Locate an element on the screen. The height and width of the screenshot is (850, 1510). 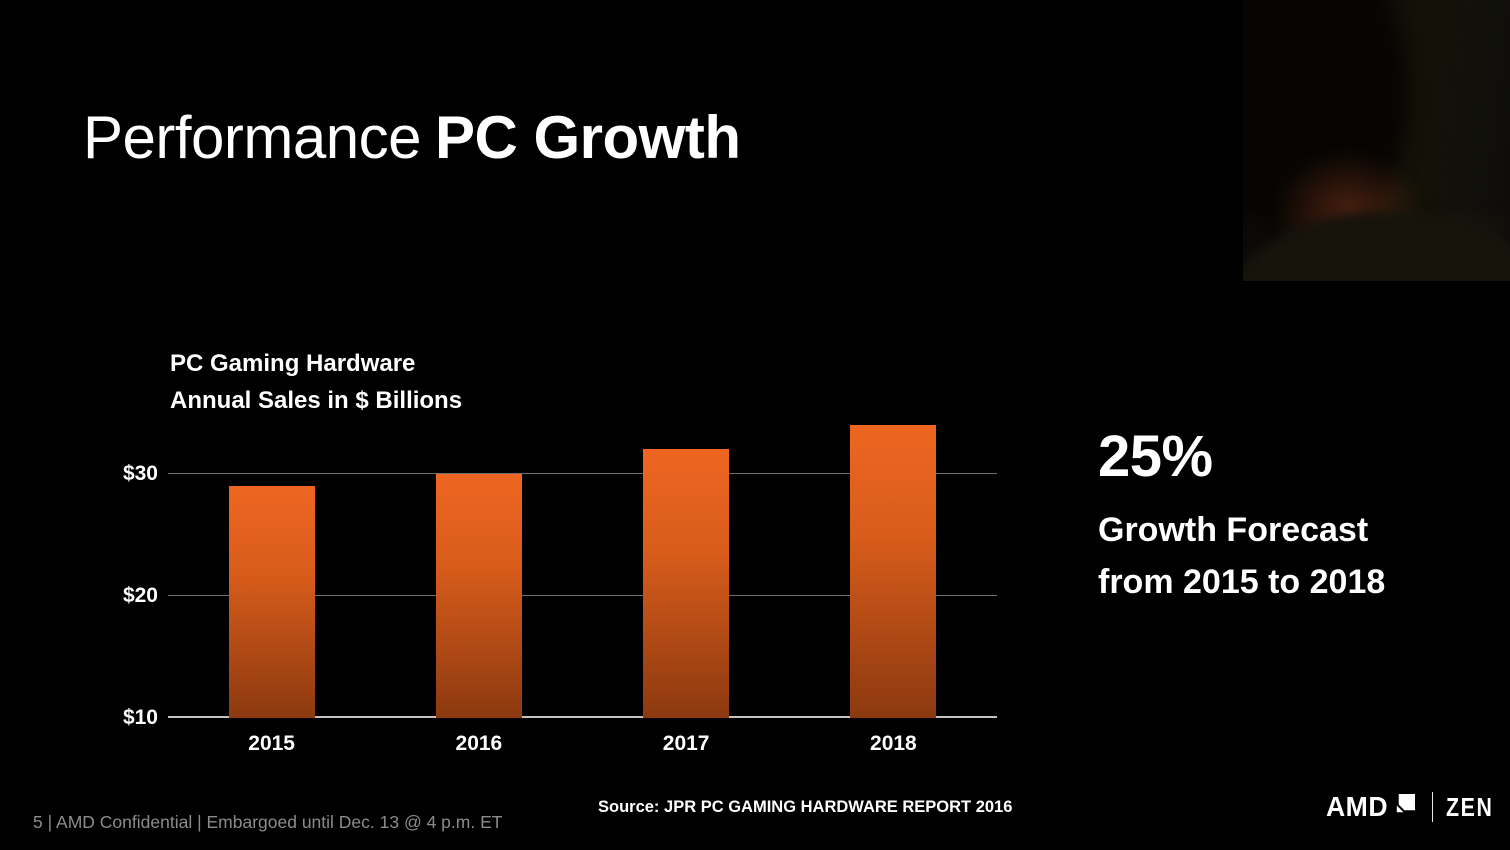
chart-title-line1: PC Gaming Hardware is located at coordinates (293, 363).